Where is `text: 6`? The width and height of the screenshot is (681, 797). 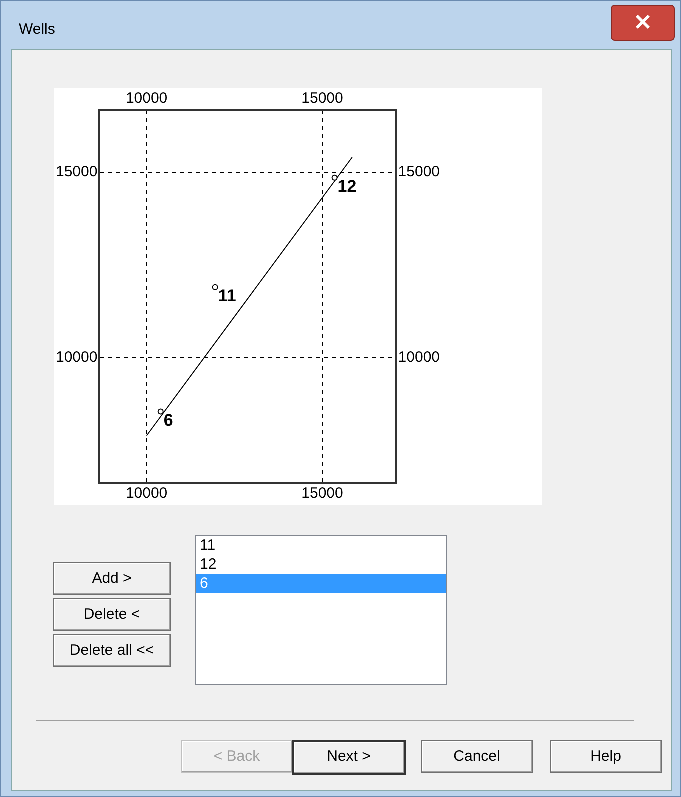 text: 6 is located at coordinates (321, 583).